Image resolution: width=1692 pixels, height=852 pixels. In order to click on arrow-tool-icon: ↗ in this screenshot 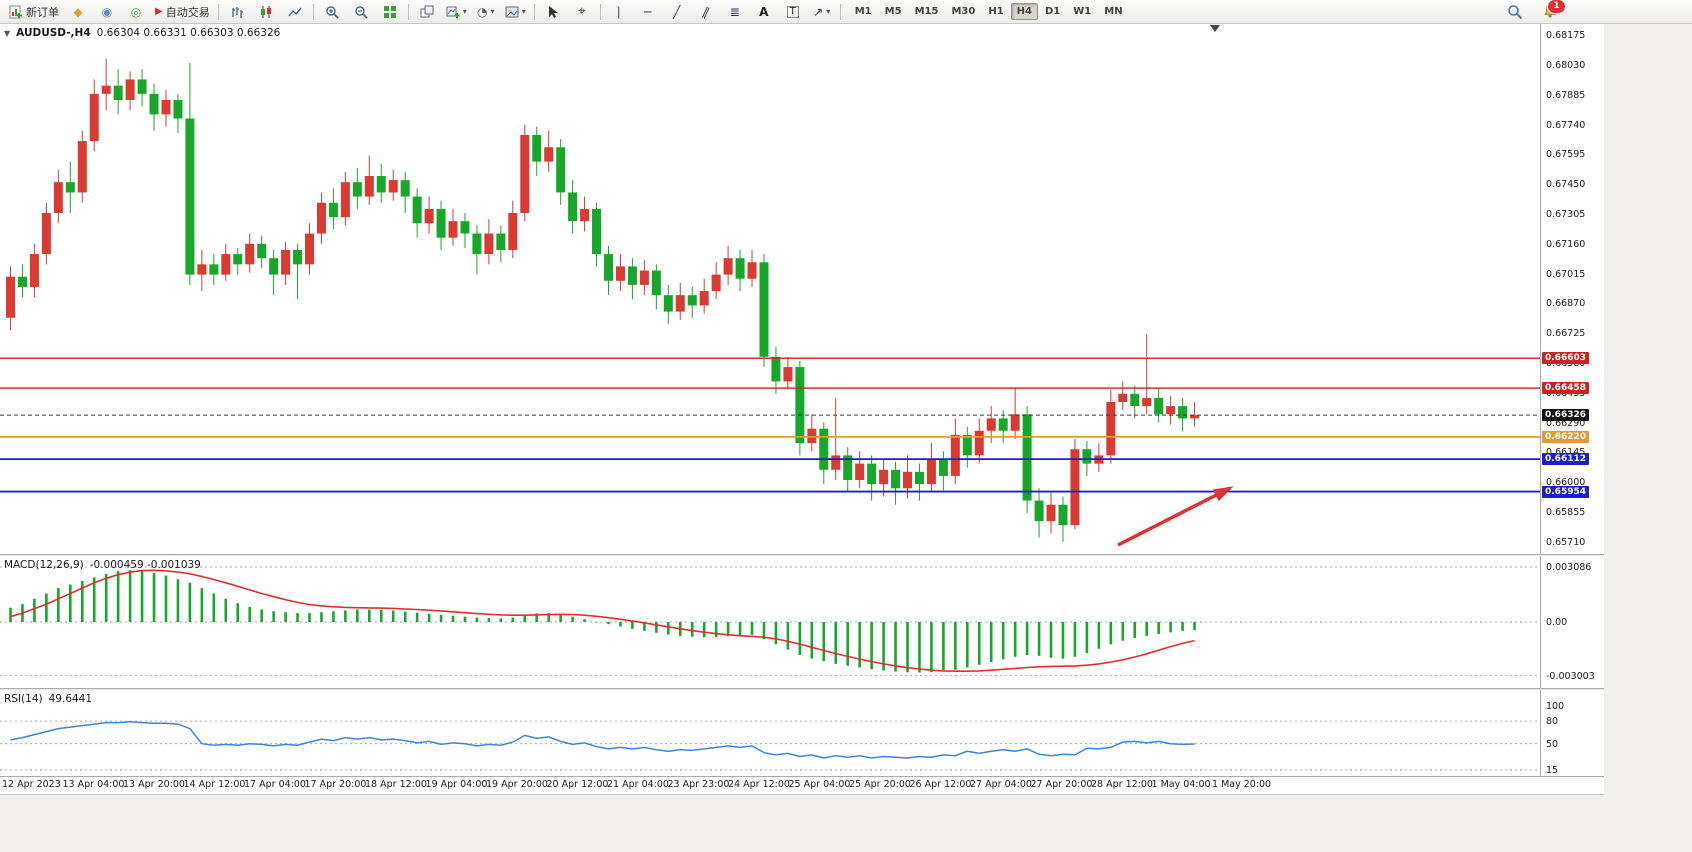, I will do `click(818, 11)`.